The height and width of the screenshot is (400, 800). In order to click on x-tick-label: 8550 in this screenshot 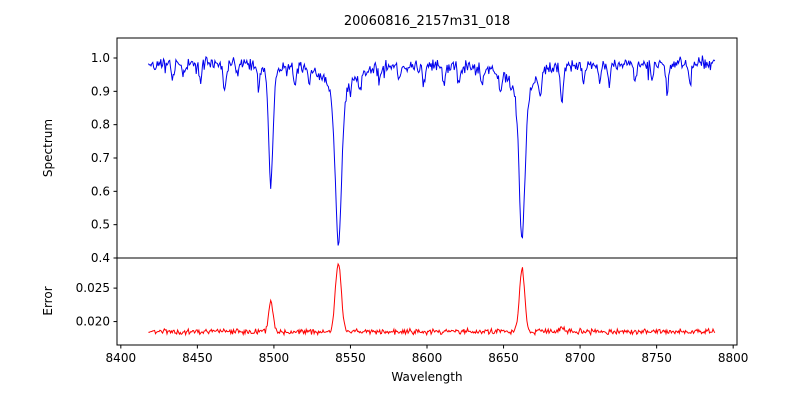, I will do `click(350, 358)`.